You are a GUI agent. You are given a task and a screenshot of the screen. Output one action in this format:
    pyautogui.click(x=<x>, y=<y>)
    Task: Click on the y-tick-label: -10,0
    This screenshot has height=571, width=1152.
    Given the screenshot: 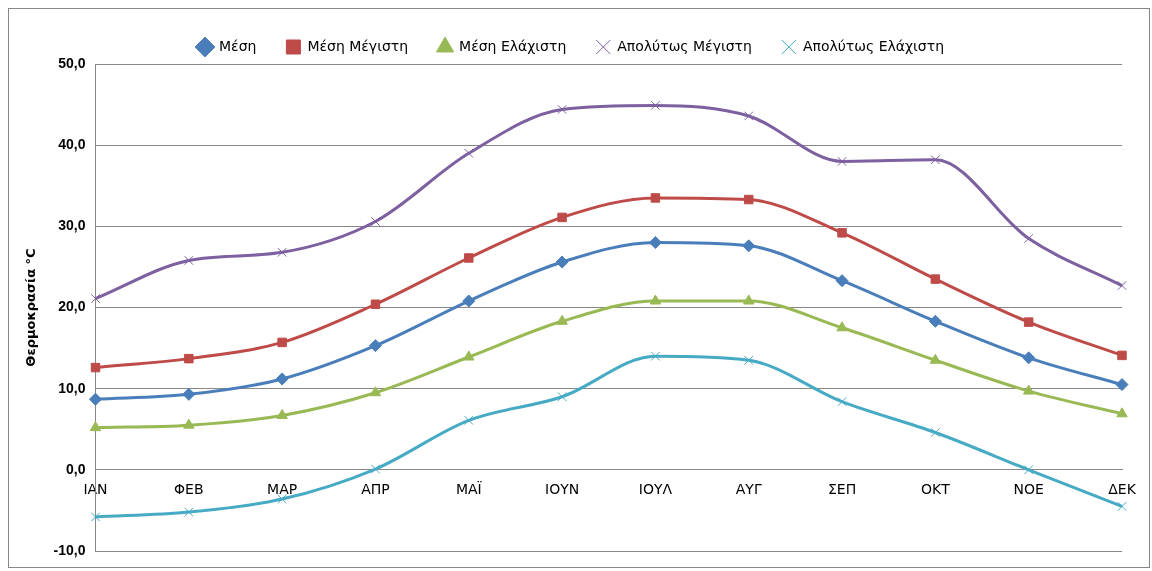 What is the action you would take?
    pyautogui.click(x=69, y=549)
    